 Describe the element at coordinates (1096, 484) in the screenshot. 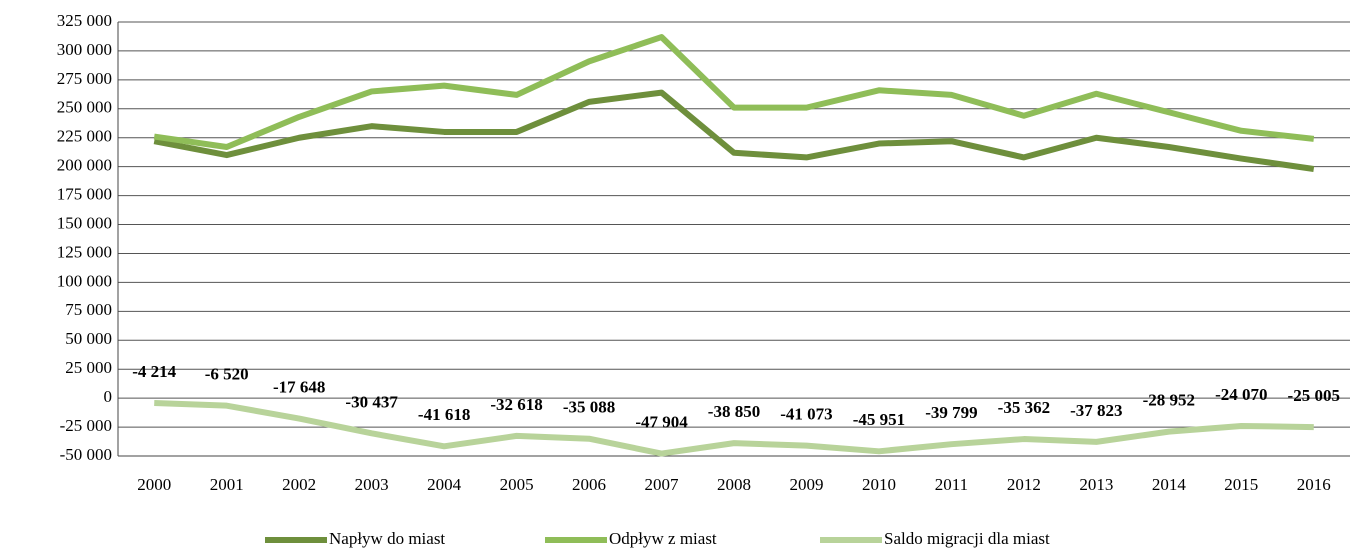

I see `x-tick-label: 2013` at that location.